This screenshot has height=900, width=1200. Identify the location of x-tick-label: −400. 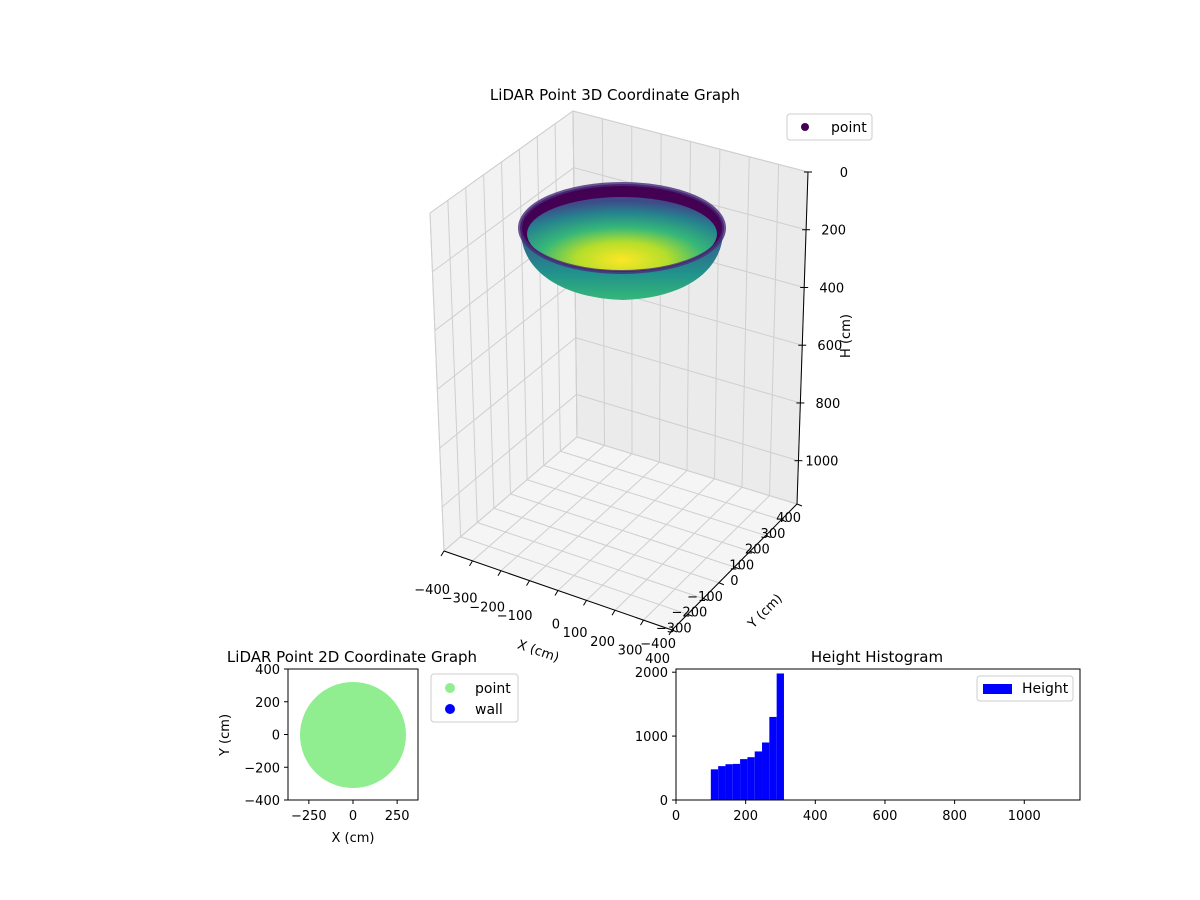
(432, 590).